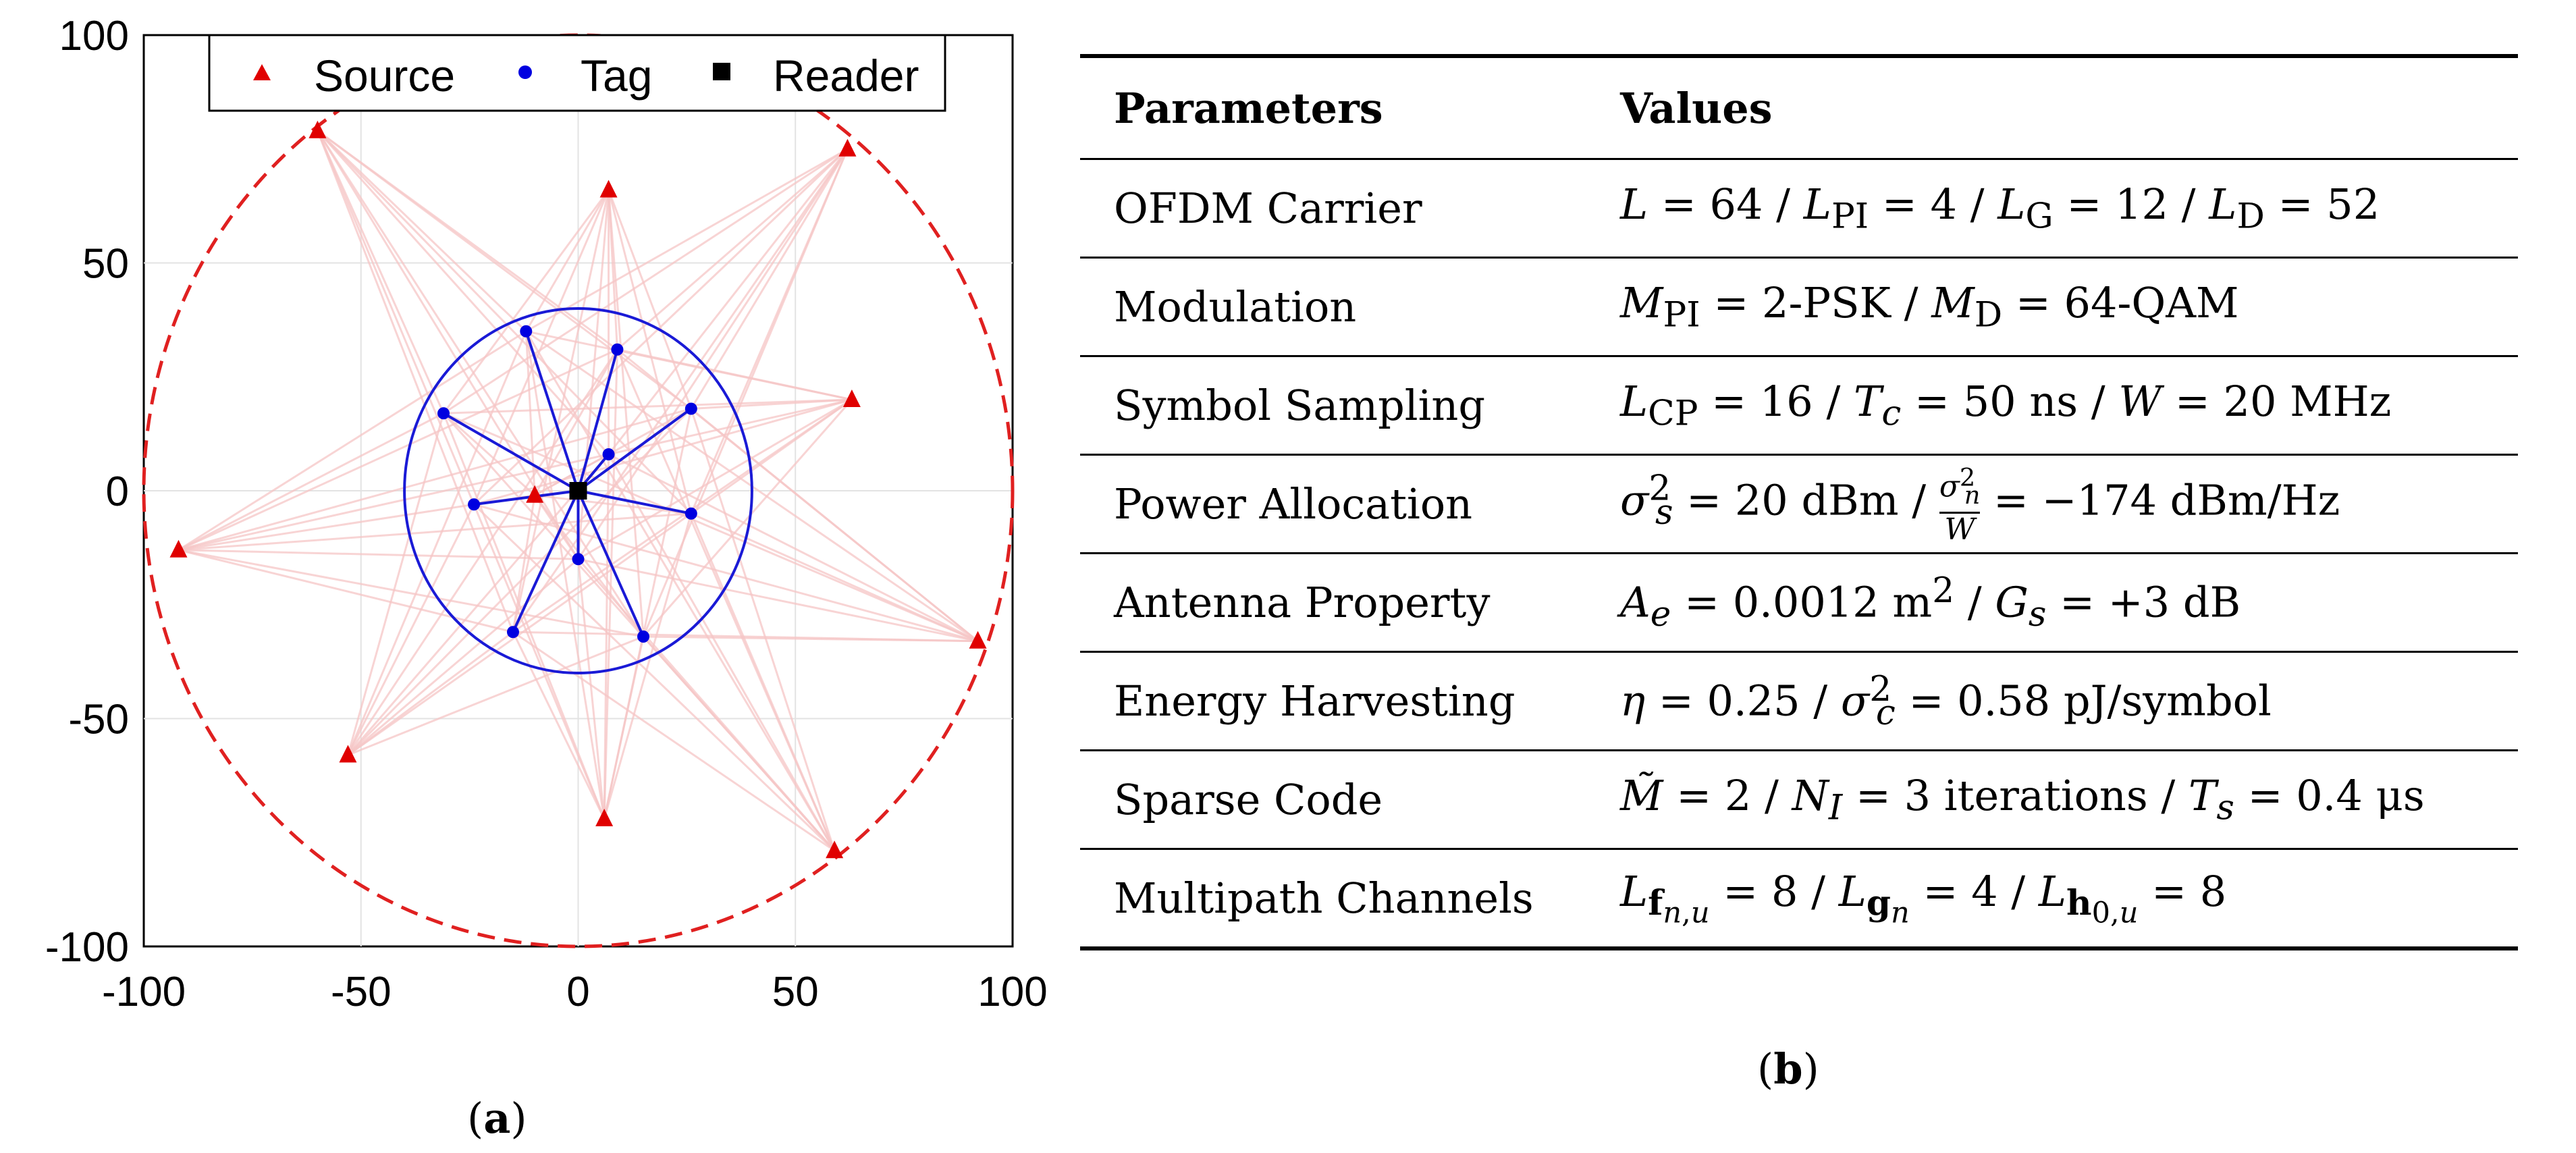 The image size is (2576, 1153). What do you see at coordinates (2052, 504) in the screenshot?
I see `param-value: σ2s = 20 dBm / σ2n W = −174 dBm/Hz` at bounding box center [2052, 504].